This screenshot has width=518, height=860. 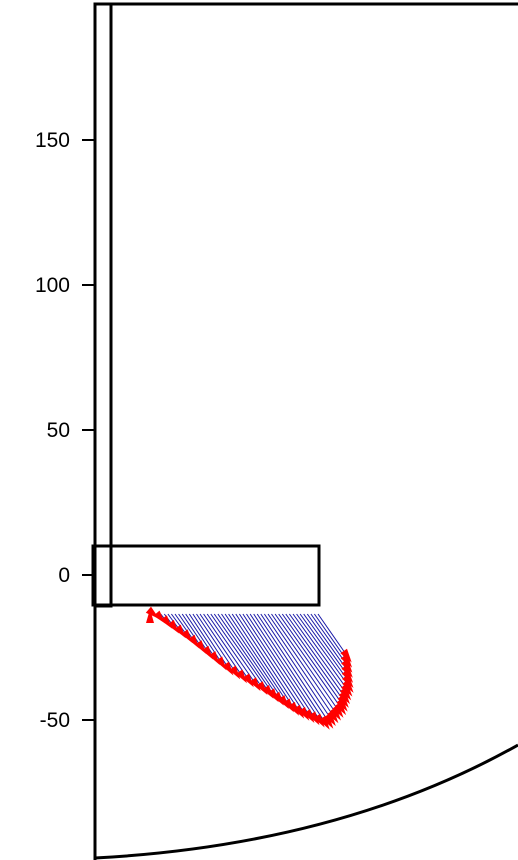 I want to click on y-tick-label: 100, so click(x=52, y=285).